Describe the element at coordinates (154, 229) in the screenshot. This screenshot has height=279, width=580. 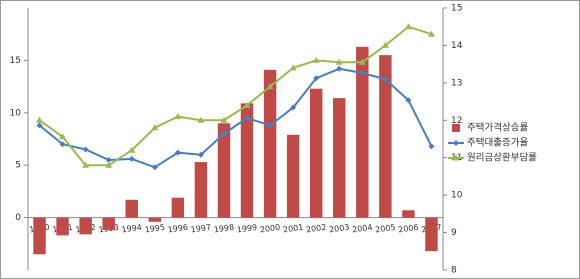
I see `x-tick-label: 1995` at that location.